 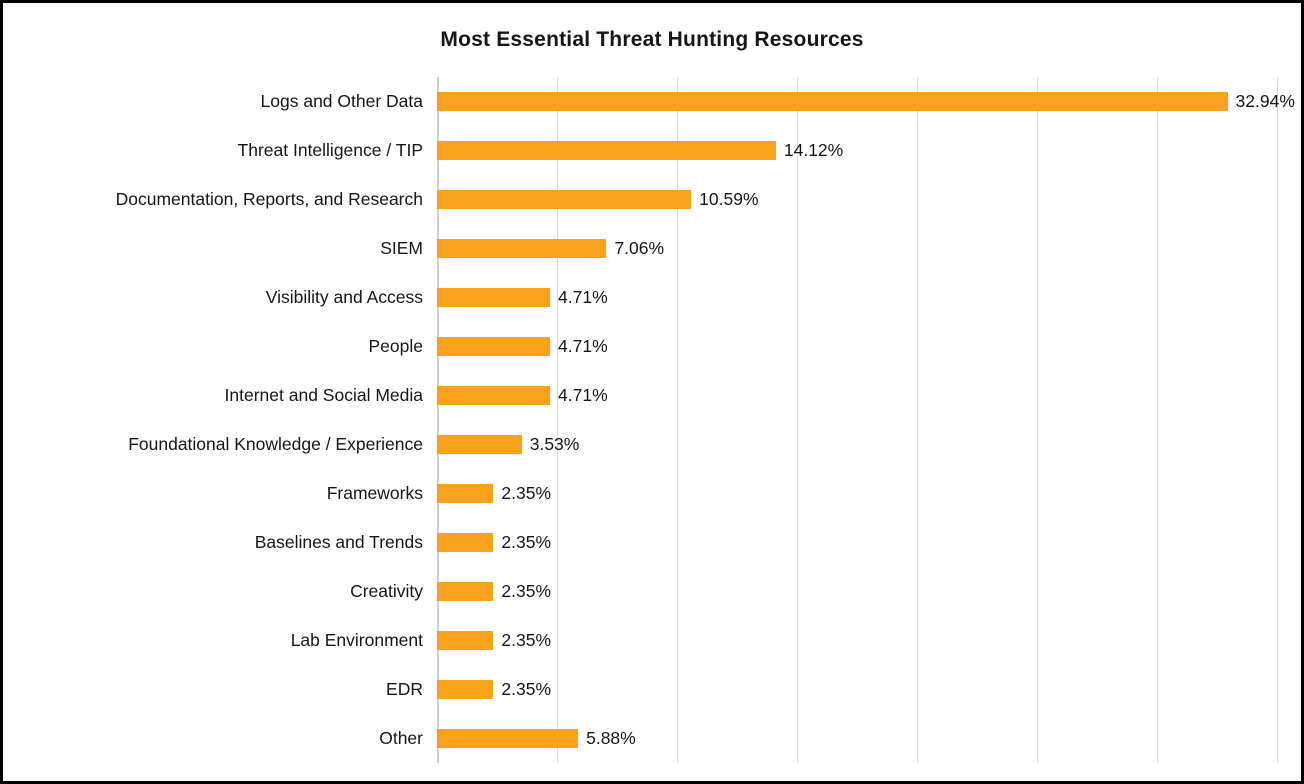 I want to click on value-label: 5.88%, so click(x=611, y=738).